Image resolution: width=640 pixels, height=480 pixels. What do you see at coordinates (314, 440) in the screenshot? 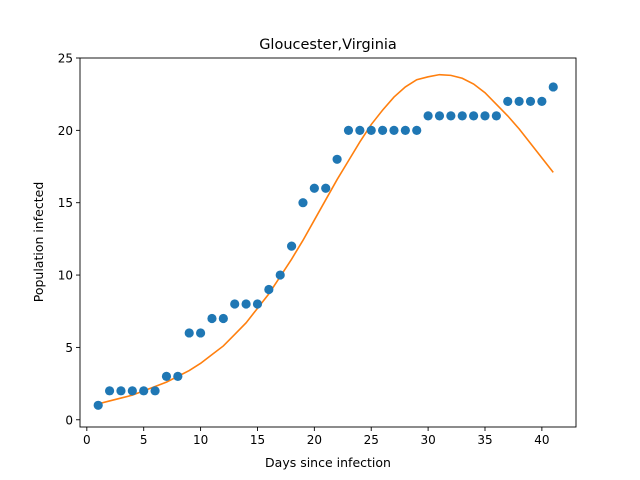
I see `x-tick-label: 20` at bounding box center [314, 440].